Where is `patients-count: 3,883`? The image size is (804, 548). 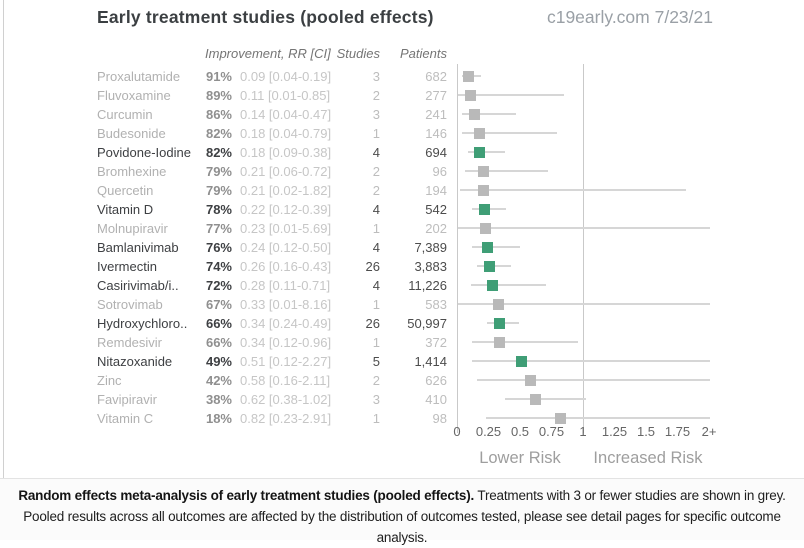
patients-count: 3,883 is located at coordinates (430, 266).